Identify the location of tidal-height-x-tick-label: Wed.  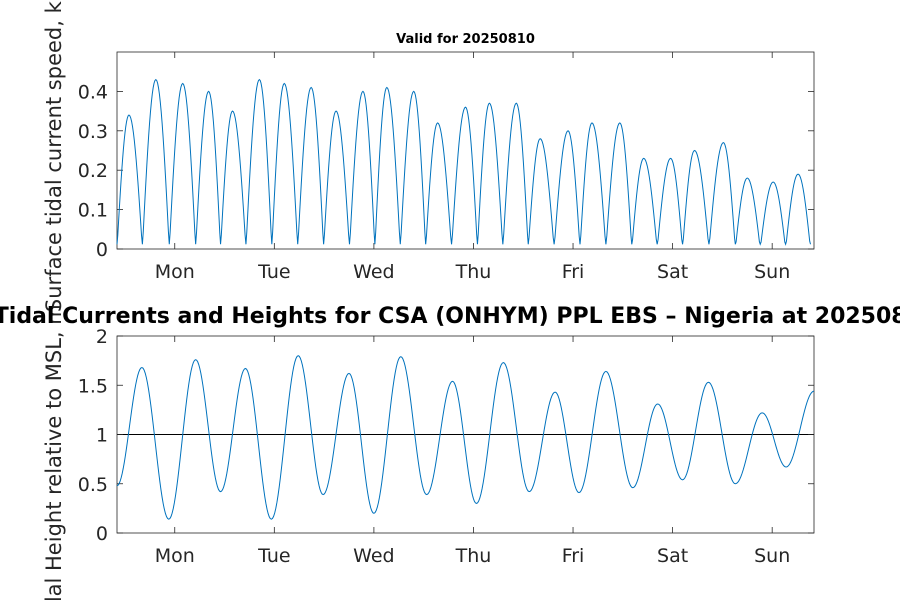
(373, 556).